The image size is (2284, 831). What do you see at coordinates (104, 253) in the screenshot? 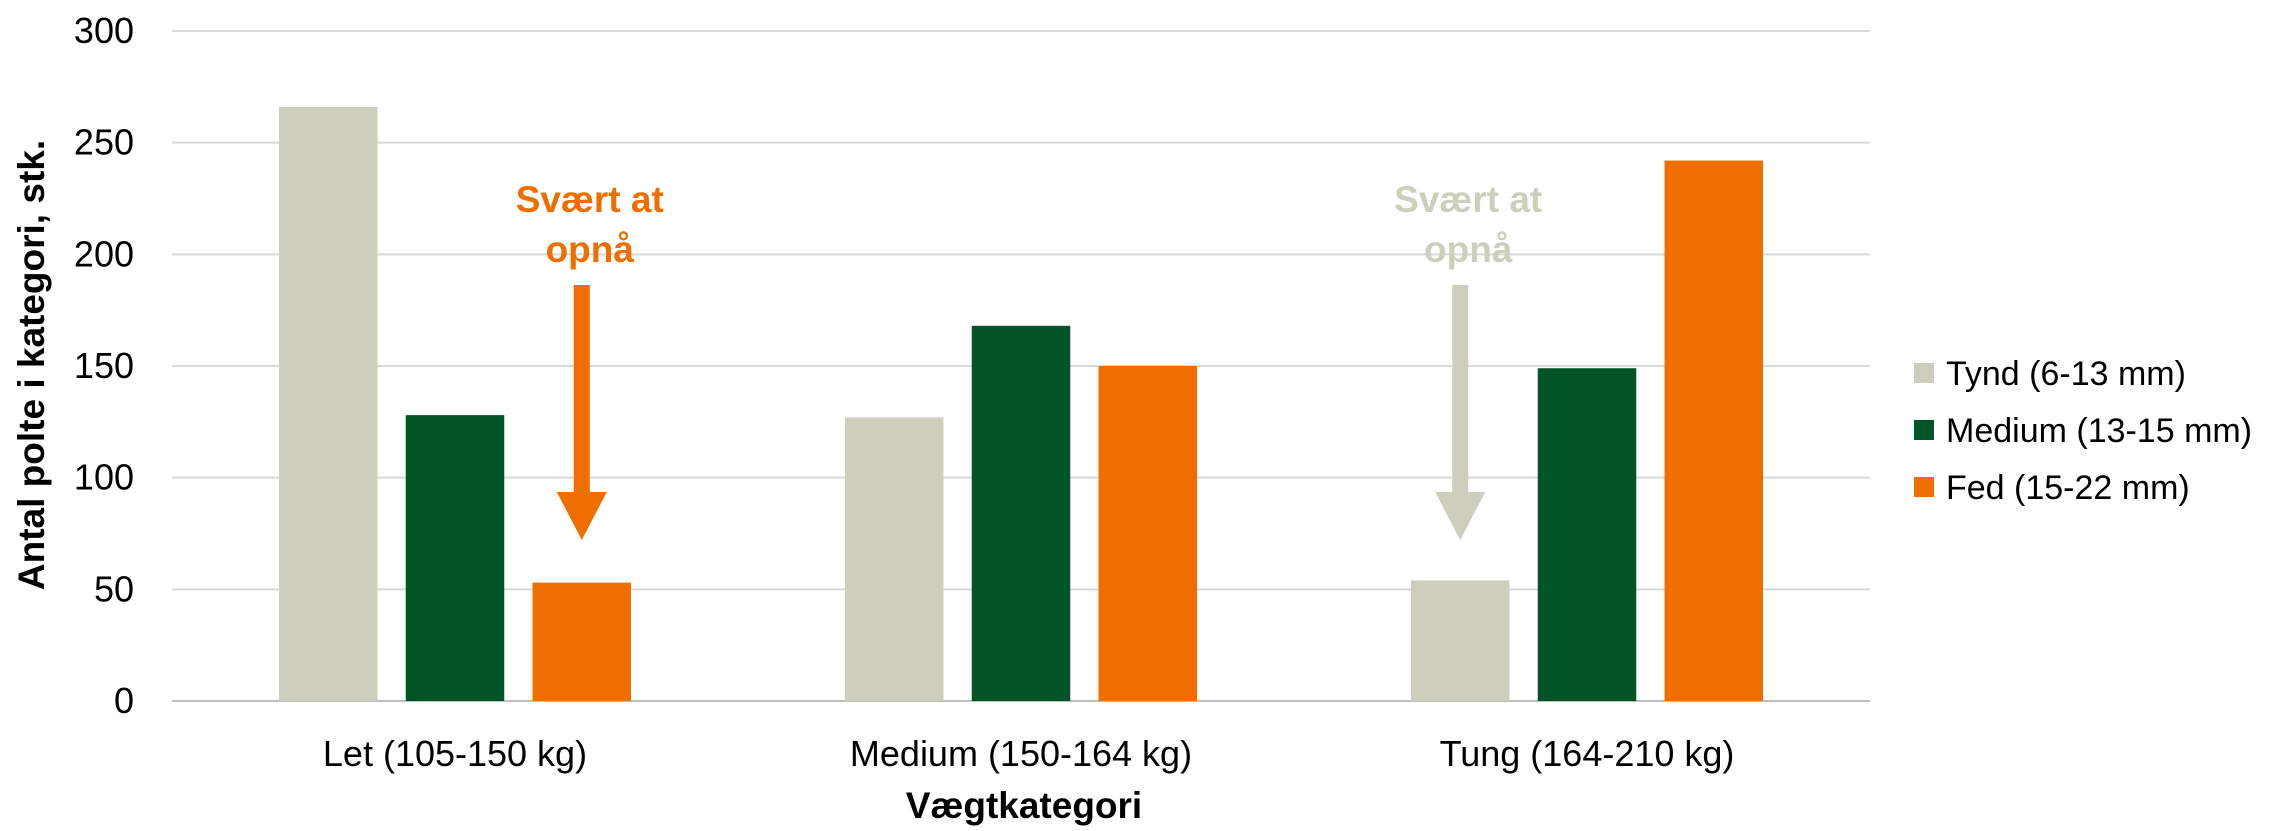
I see `y-tick-label: 200` at bounding box center [104, 253].